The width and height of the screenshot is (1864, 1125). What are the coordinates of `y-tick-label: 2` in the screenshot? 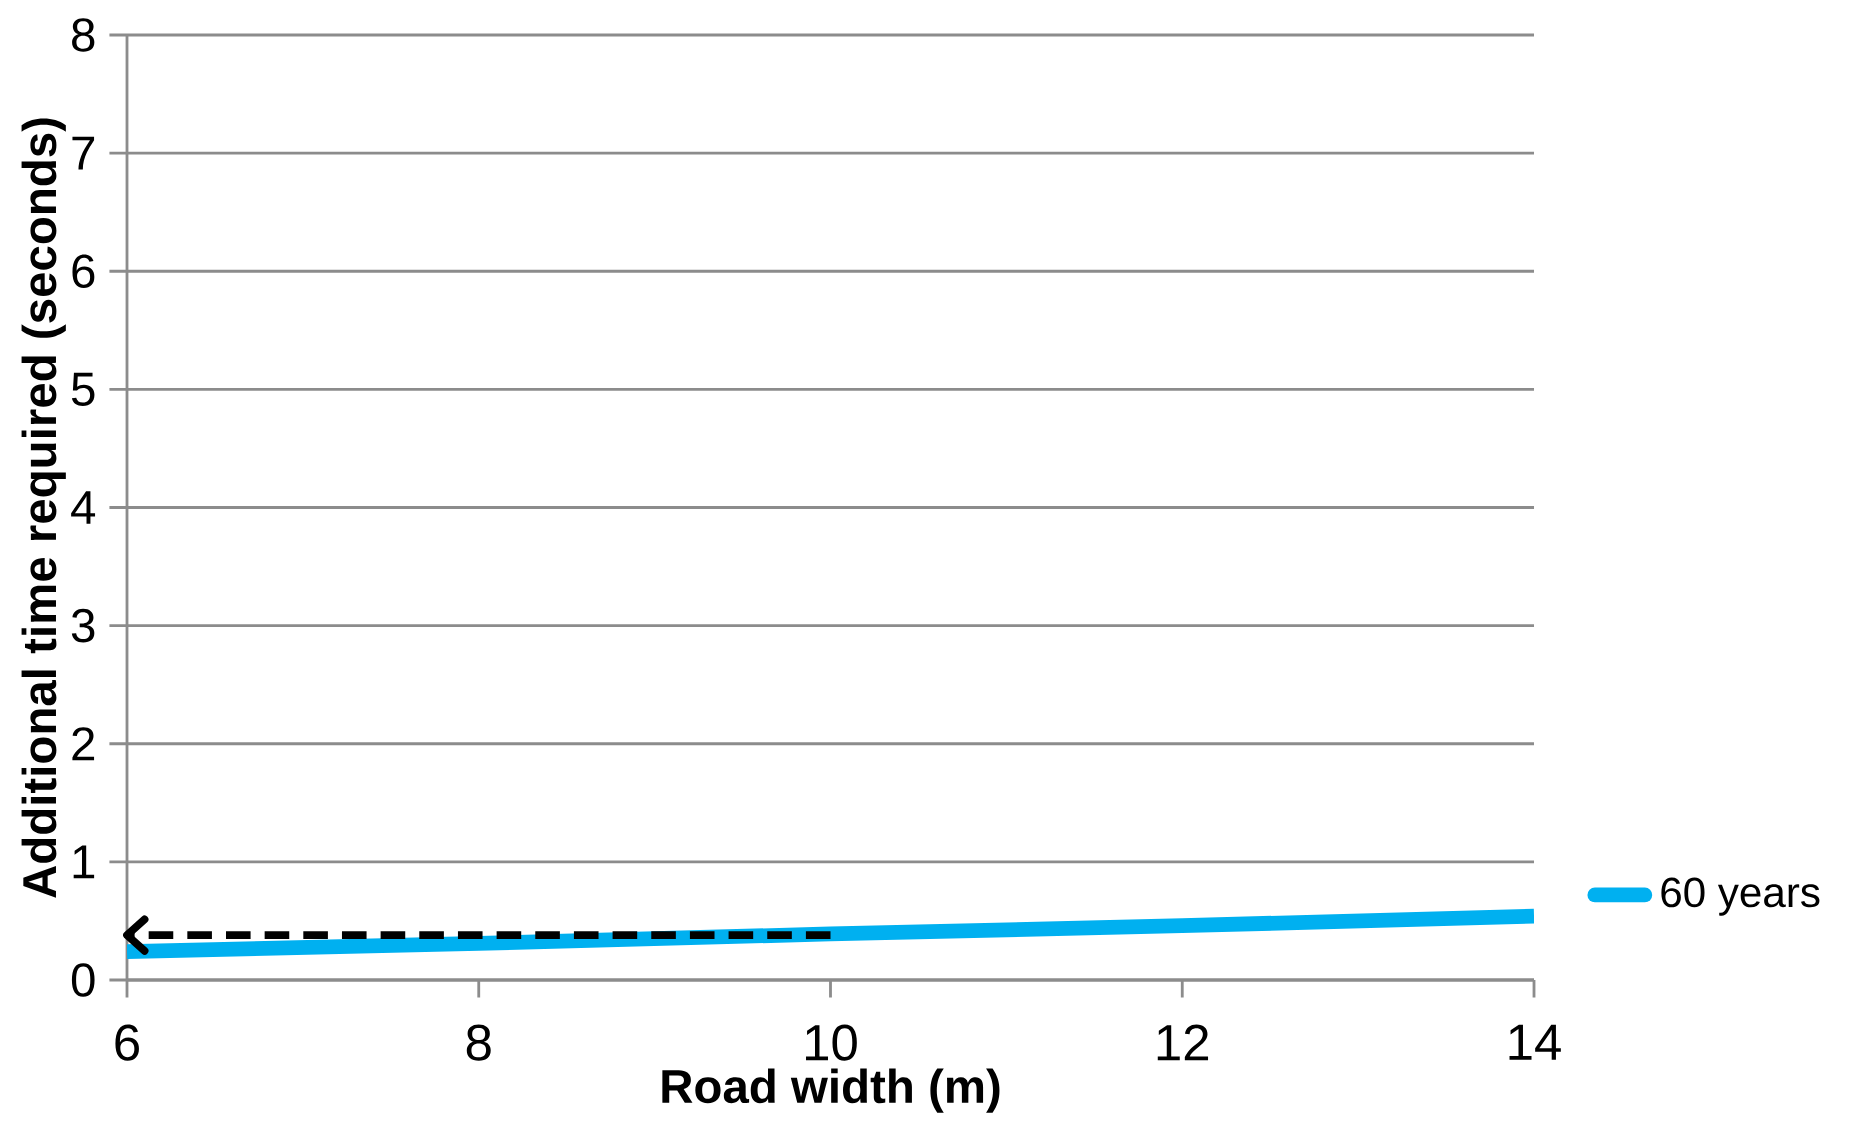 It's located at (83, 744).